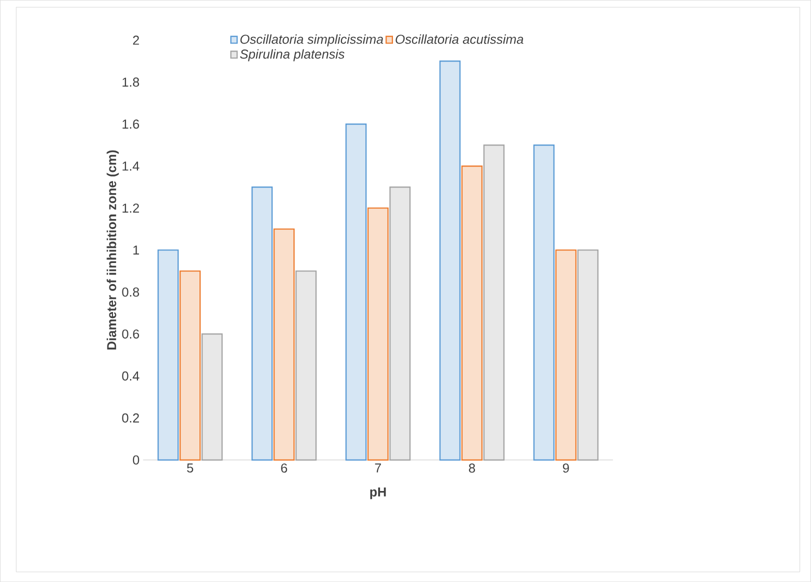 The height and width of the screenshot is (582, 811). I want to click on y-tick-label: 0, so click(136, 459).